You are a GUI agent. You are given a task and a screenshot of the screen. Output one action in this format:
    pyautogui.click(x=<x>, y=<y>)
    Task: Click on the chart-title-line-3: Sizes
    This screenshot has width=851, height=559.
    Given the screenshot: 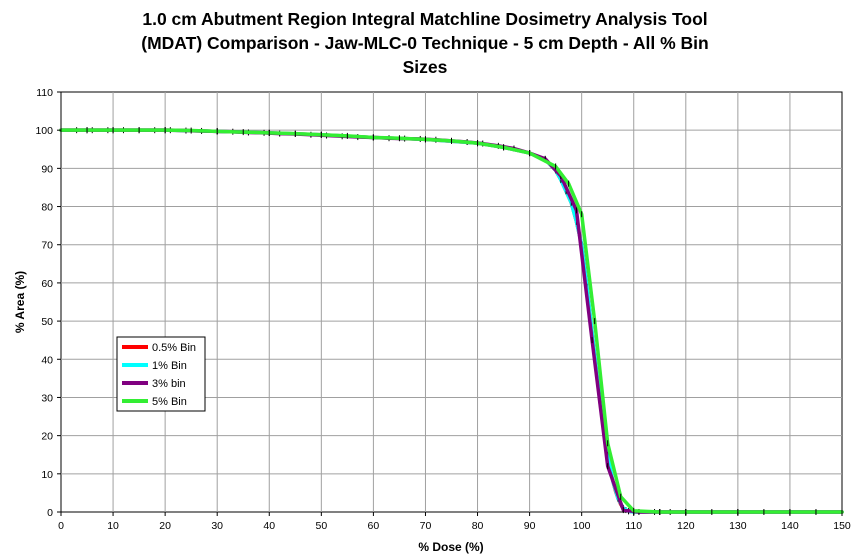 What is the action you would take?
    pyautogui.click(x=425, y=67)
    